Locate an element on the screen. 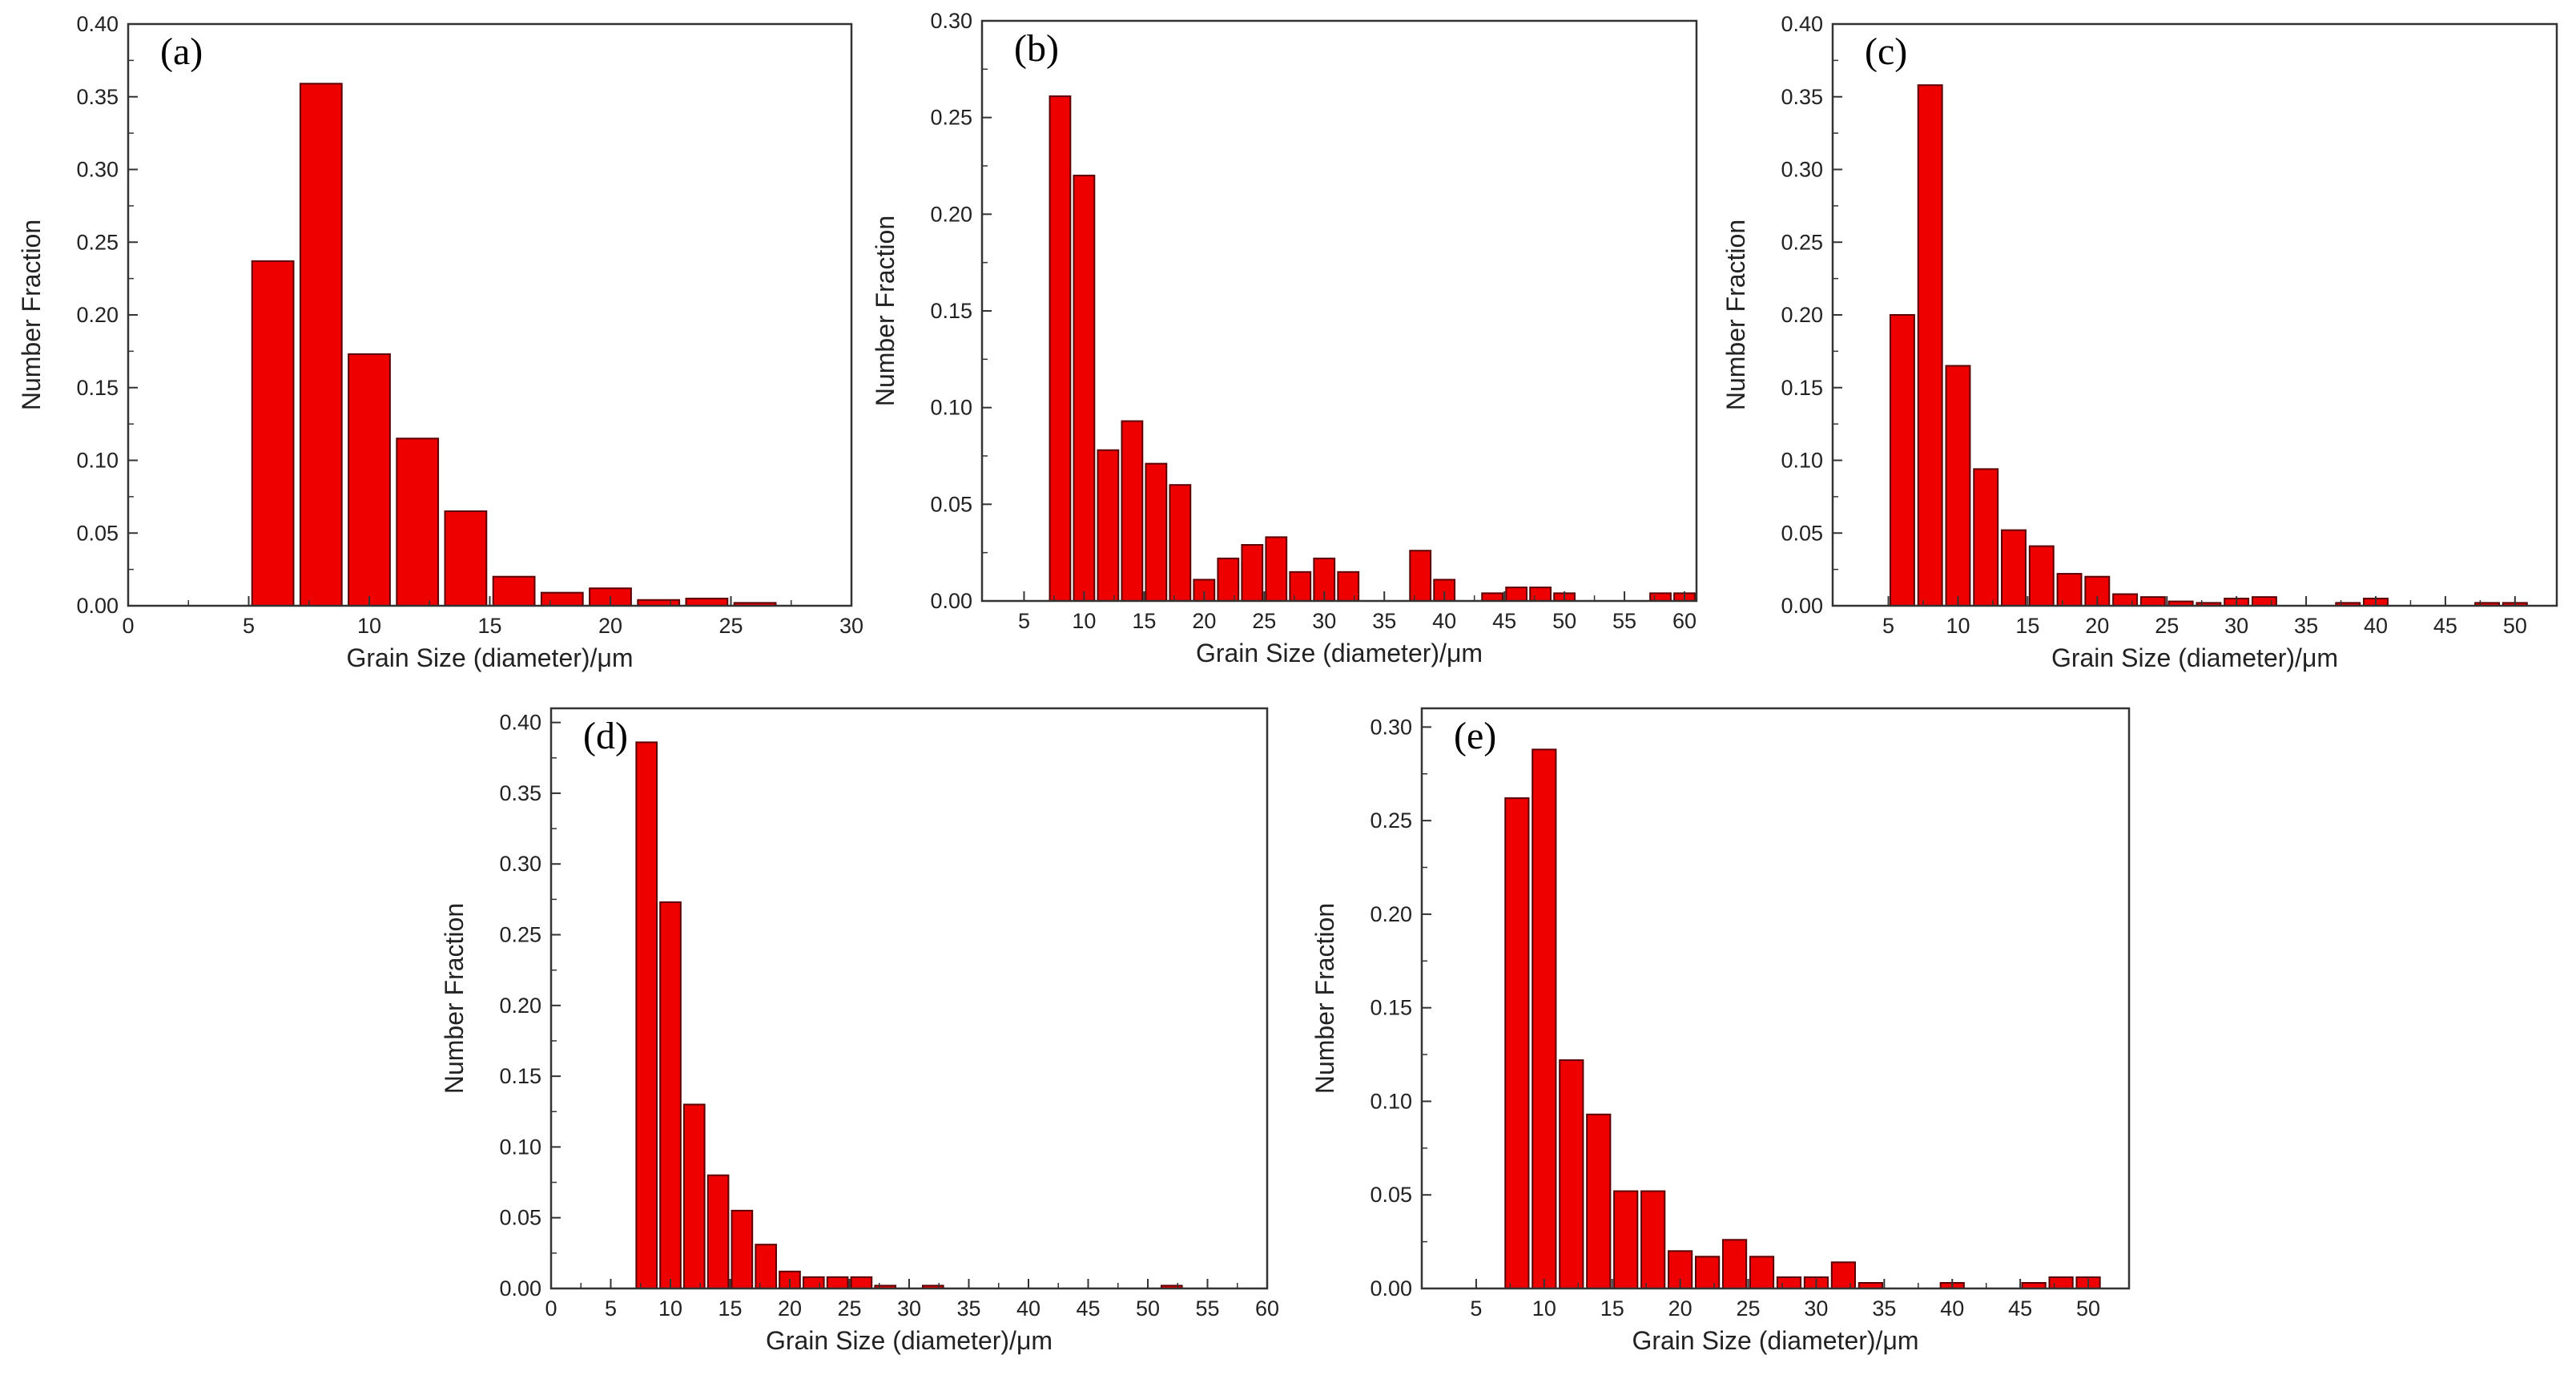 The image size is (2576, 1375). x-tick-label: 0 is located at coordinates (551, 1308).